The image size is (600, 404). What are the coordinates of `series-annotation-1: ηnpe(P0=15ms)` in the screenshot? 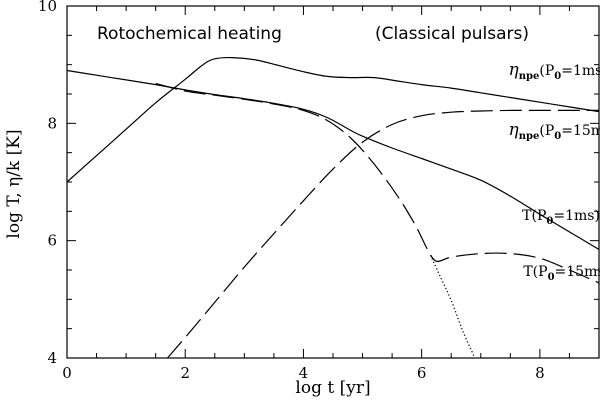 It's located at (554, 131).